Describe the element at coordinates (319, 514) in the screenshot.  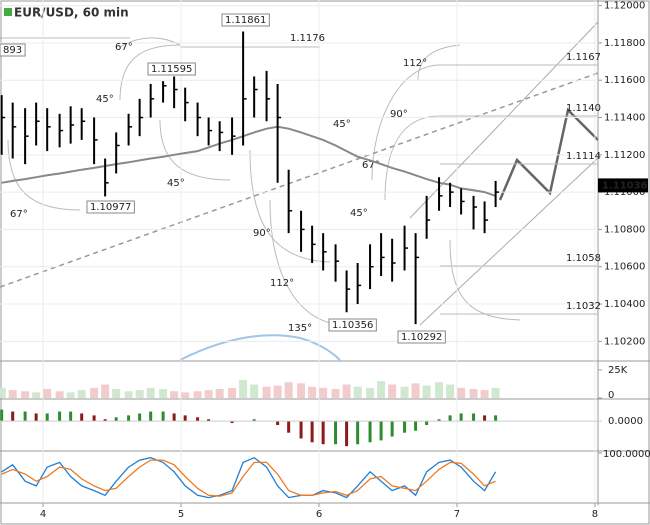
I see `x-tick-label: 6` at that location.